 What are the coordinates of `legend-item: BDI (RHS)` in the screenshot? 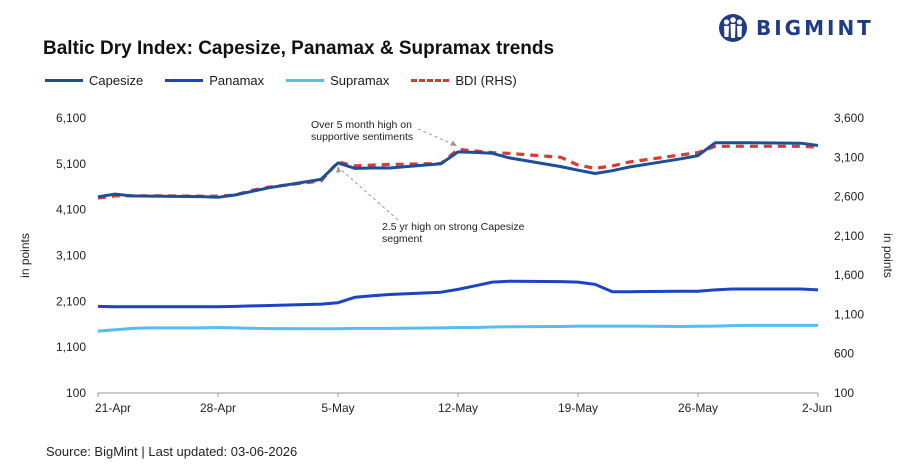 It's located at (464, 80).